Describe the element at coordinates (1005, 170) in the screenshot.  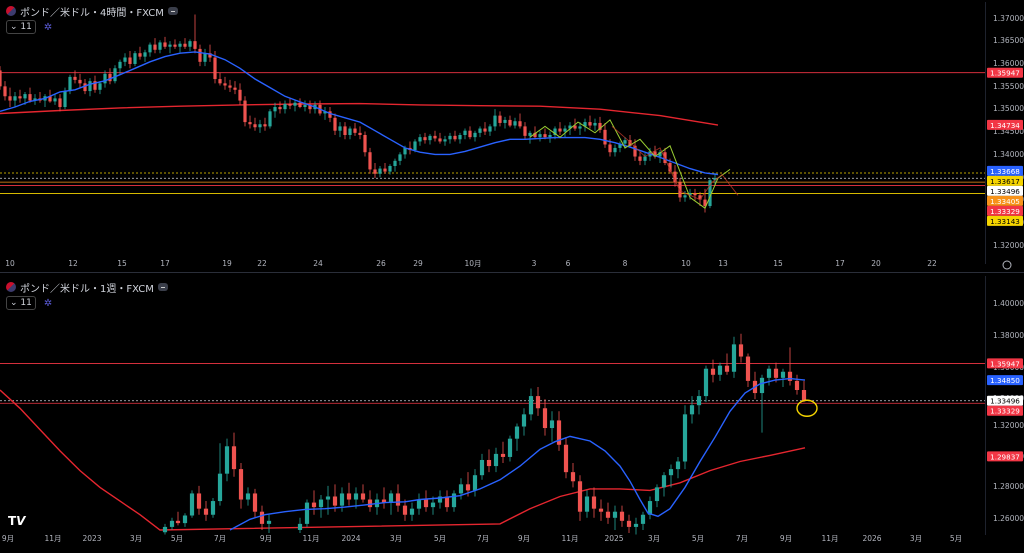
I see `price-tag: 1.33668` at that location.